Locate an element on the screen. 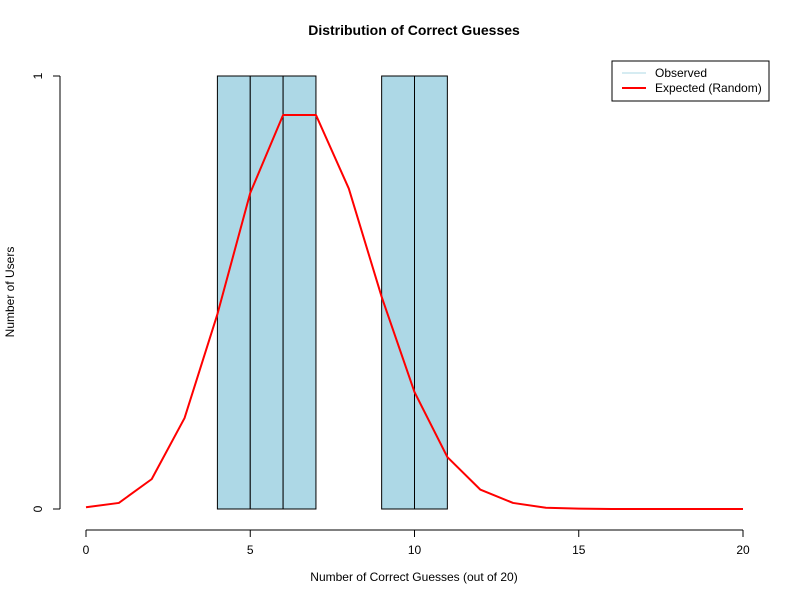 The width and height of the screenshot is (800, 600). x-tick-label: 0 is located at coordinates (86, 550).